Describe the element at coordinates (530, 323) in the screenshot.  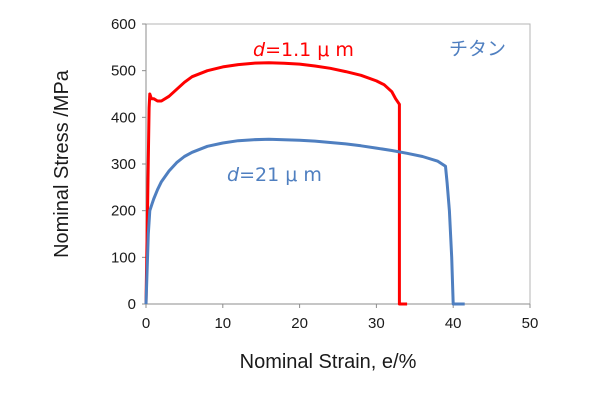
I see `x-tick-label: 50` at that location.